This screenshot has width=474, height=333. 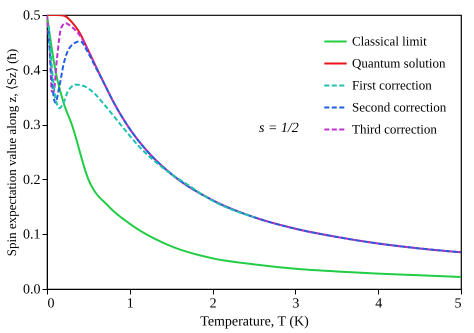 I want to click on x-tick-label: 5, so click(x=458, y=304).